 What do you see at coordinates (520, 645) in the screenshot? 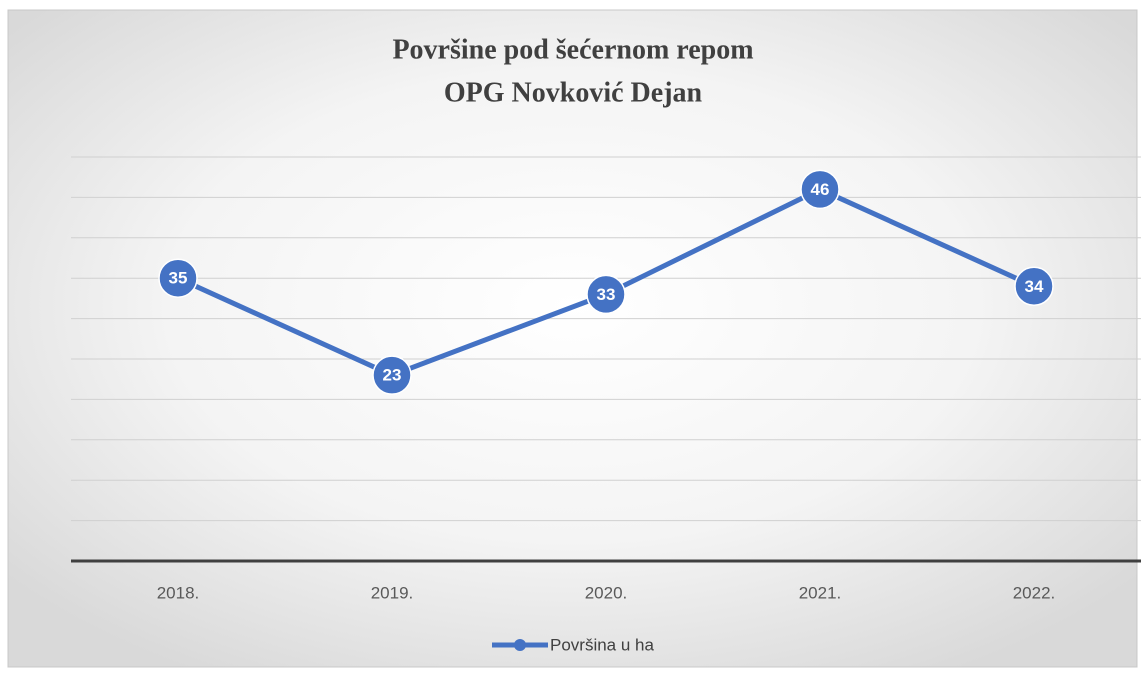
I see `legend-marker` at bounding box center [520, 645].